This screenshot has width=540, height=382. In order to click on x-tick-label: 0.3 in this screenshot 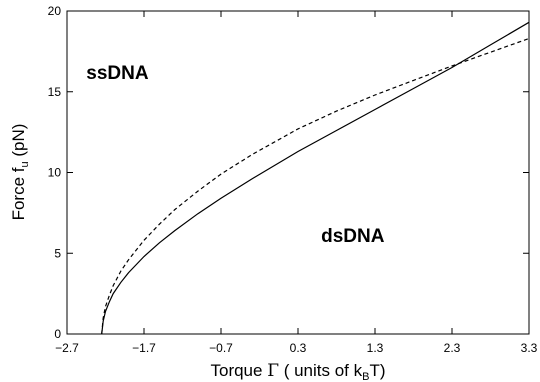, I will do `click(298, 348)`.